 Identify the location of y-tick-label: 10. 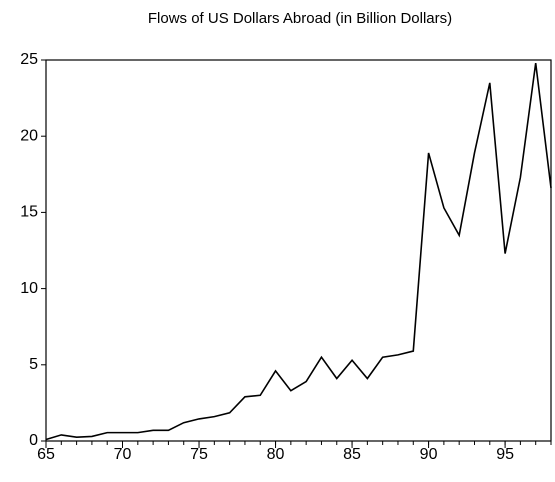
(29, 288).